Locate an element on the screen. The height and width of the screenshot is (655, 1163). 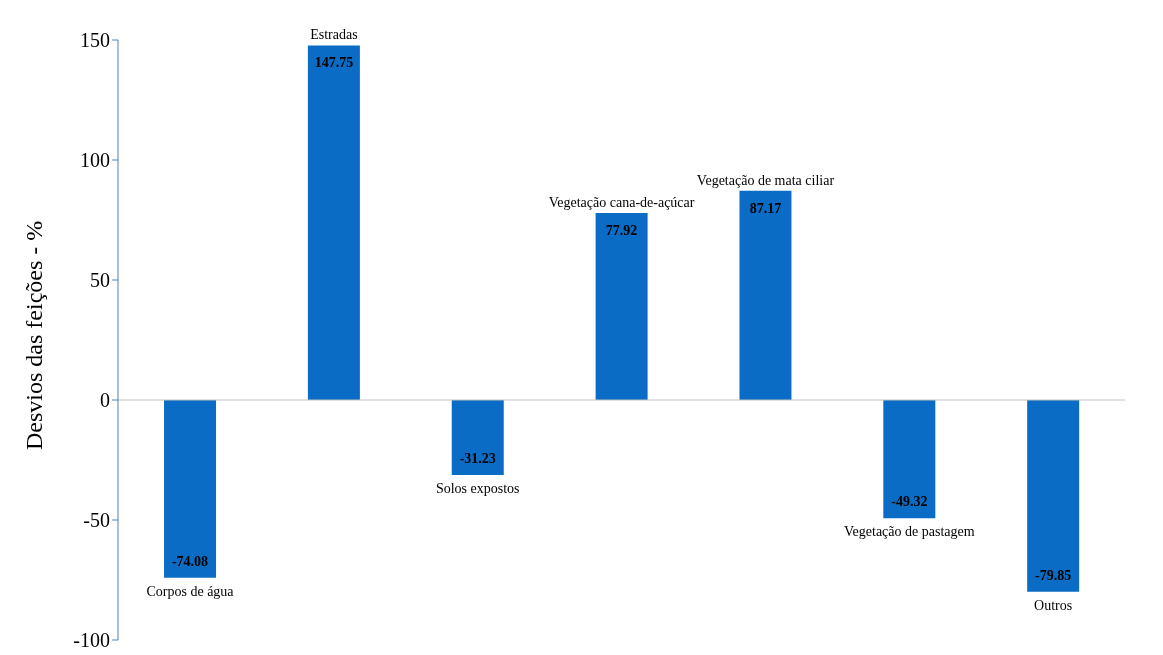
y-tick-label: 50 is located at coordinates (100, 280).